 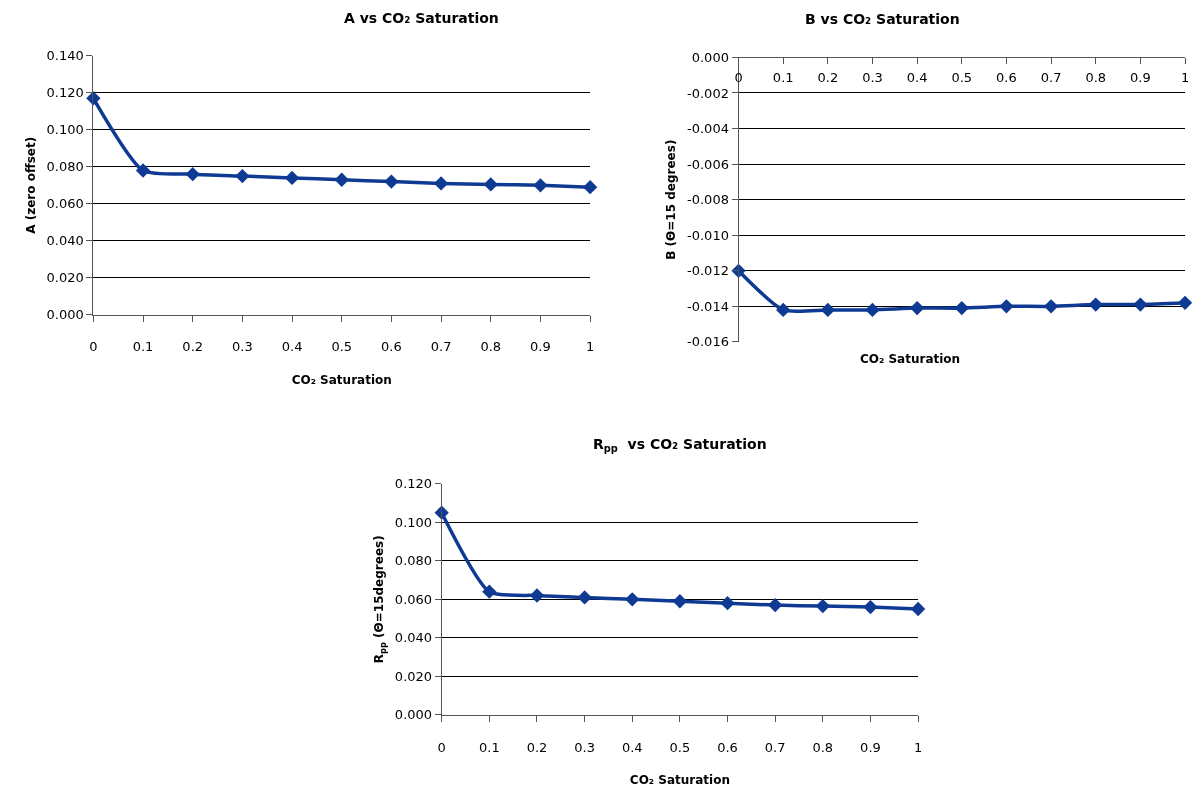 What do you see at coordinates (882, 19) in the screenshot?
I see `chart-title: B vs CO₂ Saturation` at bounding box center [882, 19].